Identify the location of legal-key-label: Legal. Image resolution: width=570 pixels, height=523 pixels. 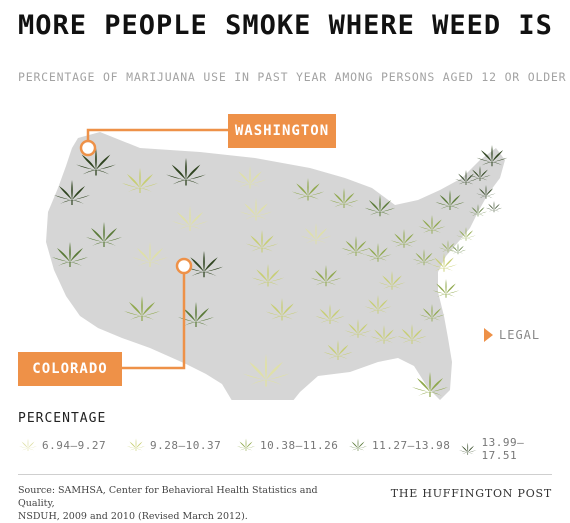
(520, 335).